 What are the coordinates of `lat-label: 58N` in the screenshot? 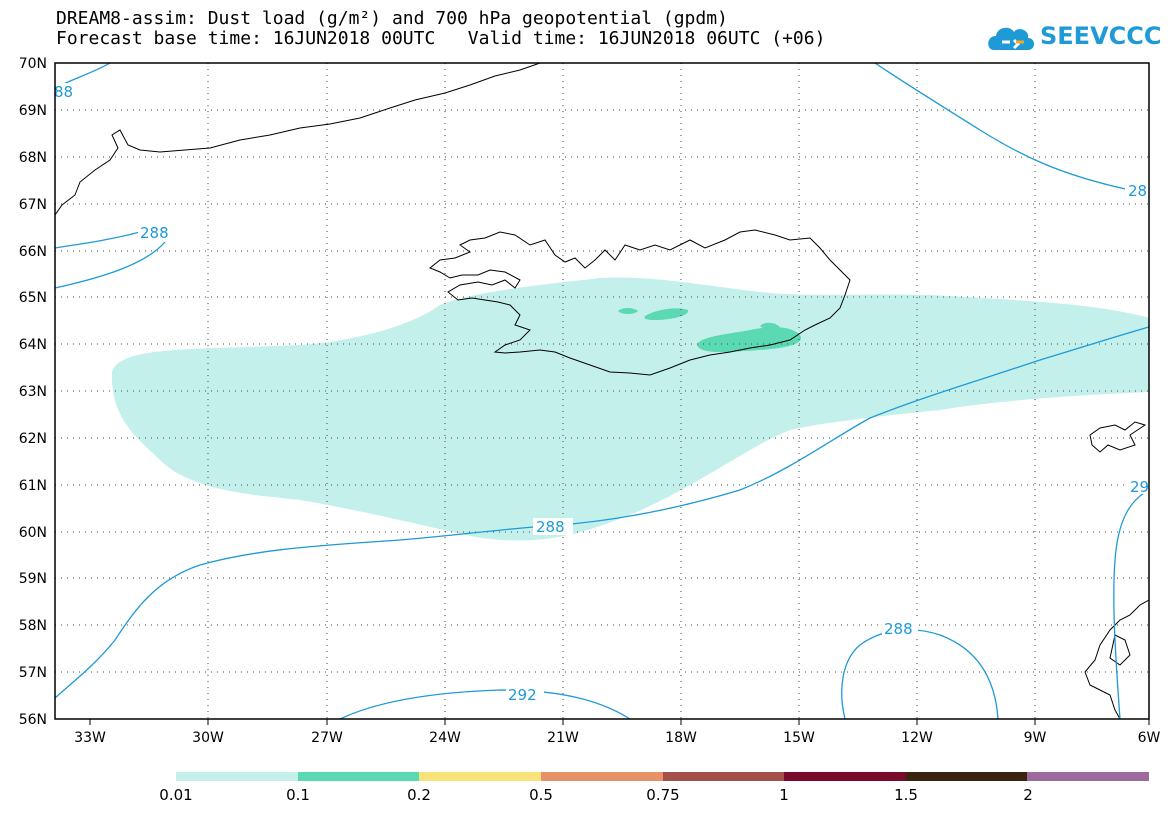 It's located at (33, 626).